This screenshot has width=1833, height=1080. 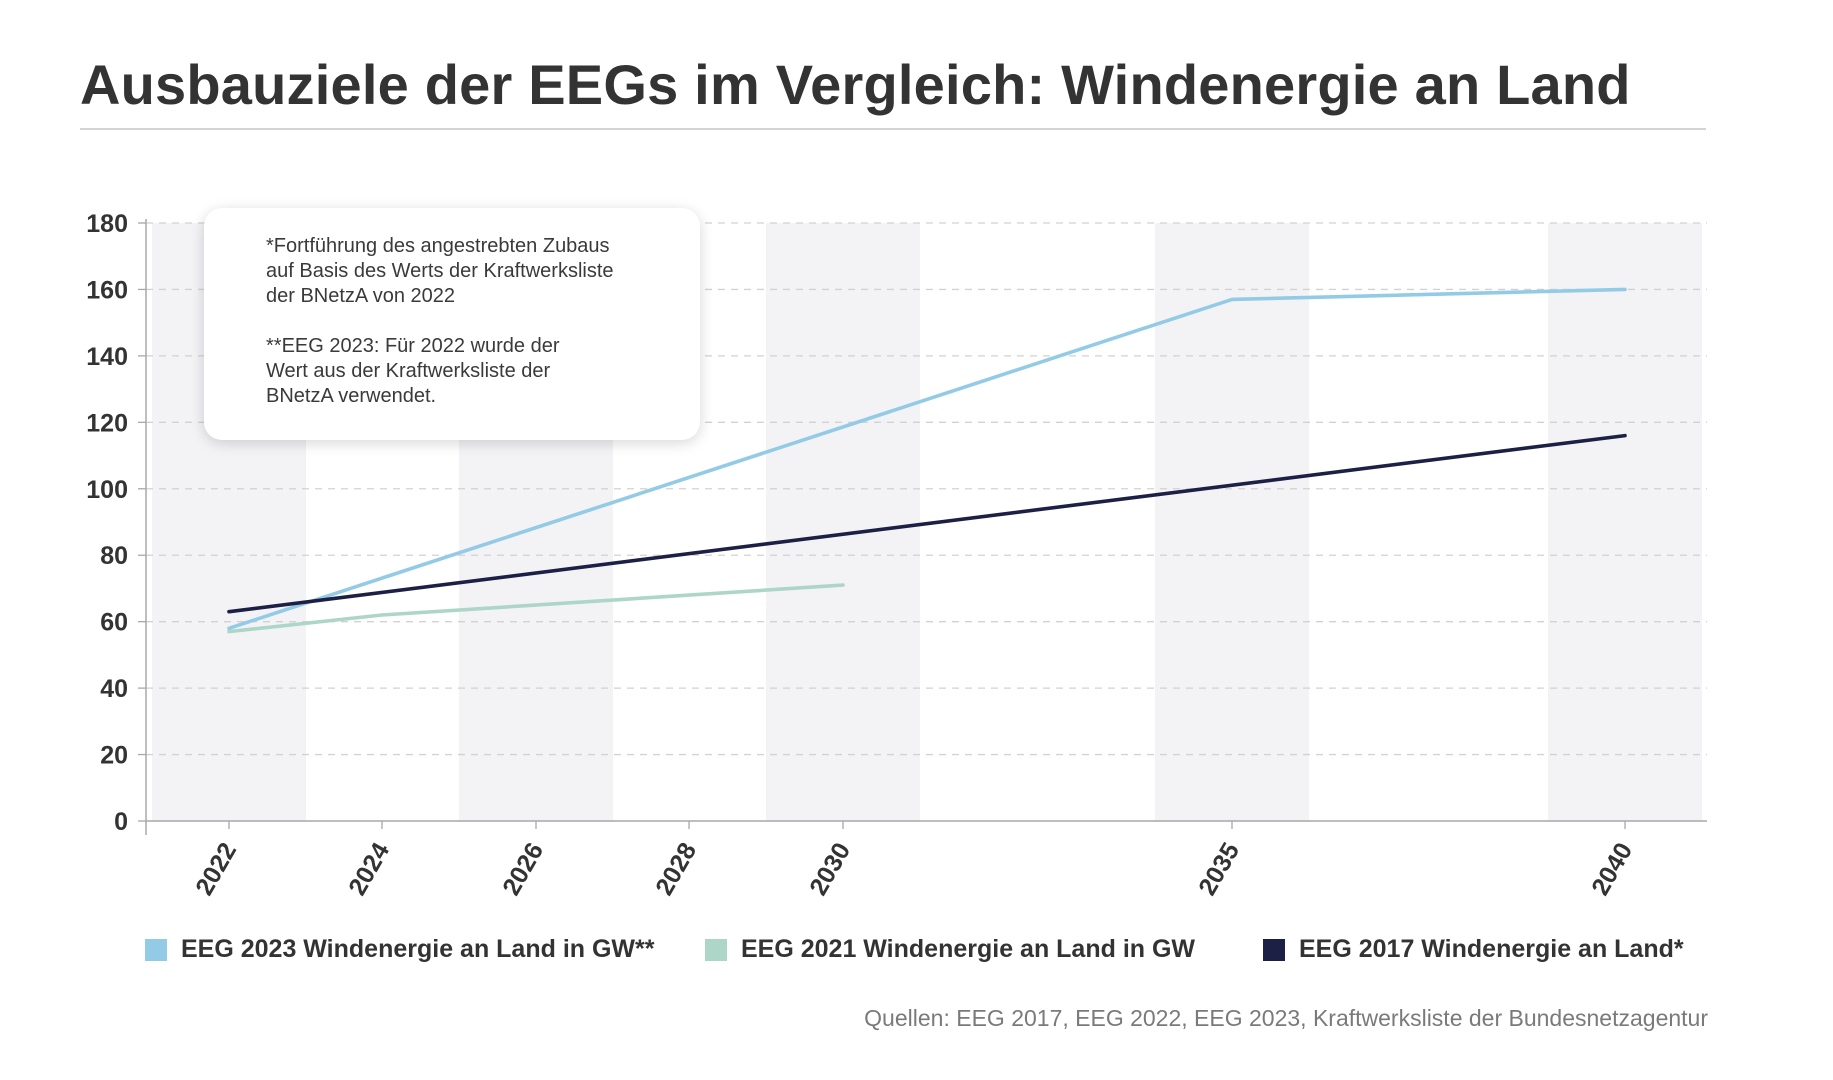 I want to click on x-tick-label: 2028, so click(x=676, y=869).